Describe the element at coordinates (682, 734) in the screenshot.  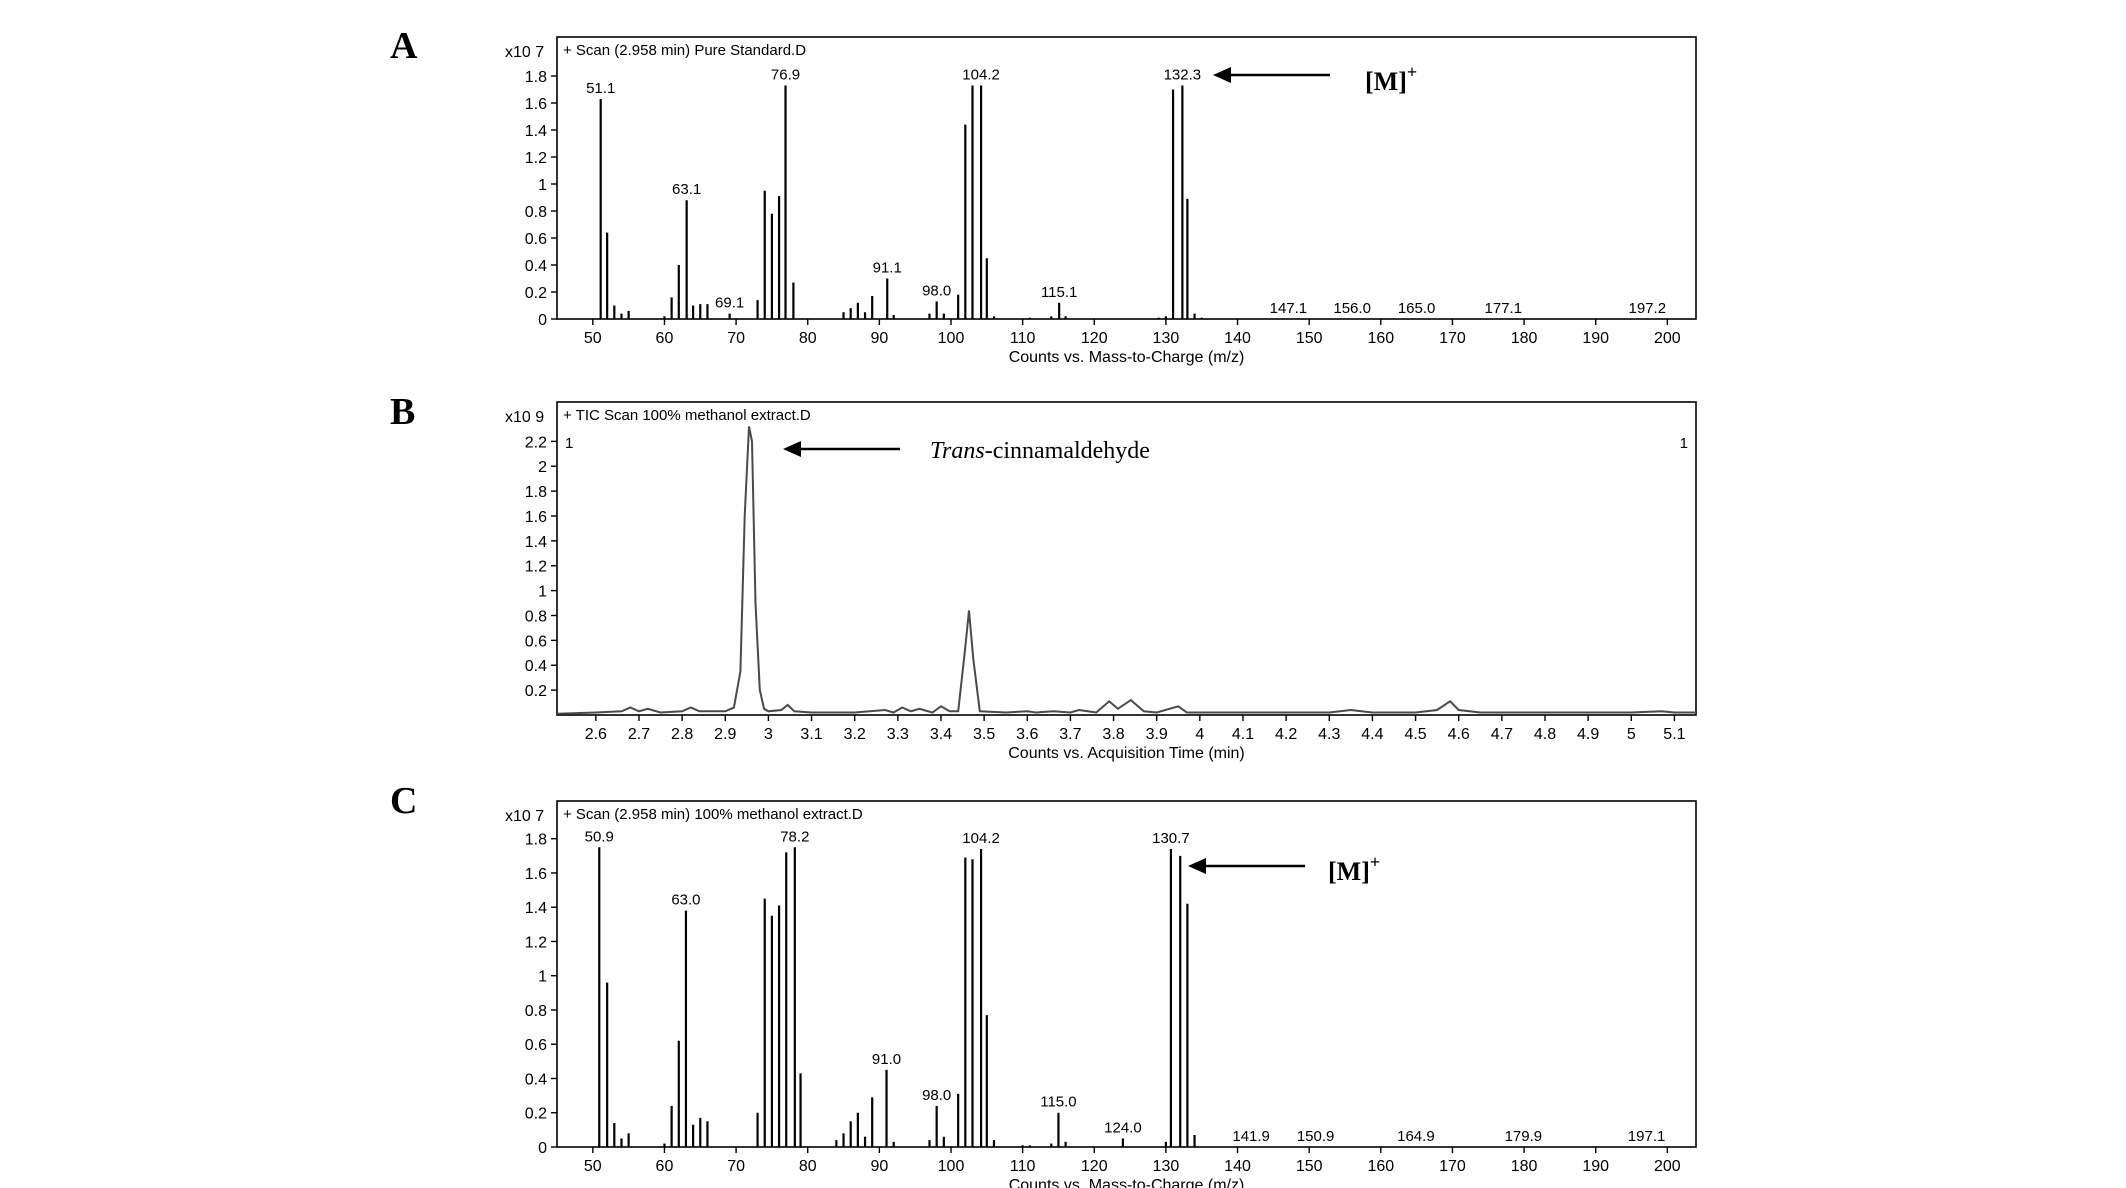
I see `x-tick-label: 2.8` at that location.